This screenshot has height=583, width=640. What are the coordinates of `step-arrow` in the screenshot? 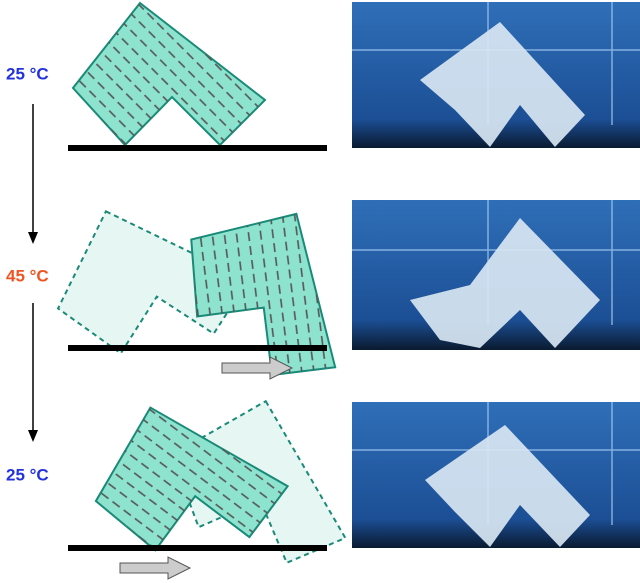 It's located at (33, 273).